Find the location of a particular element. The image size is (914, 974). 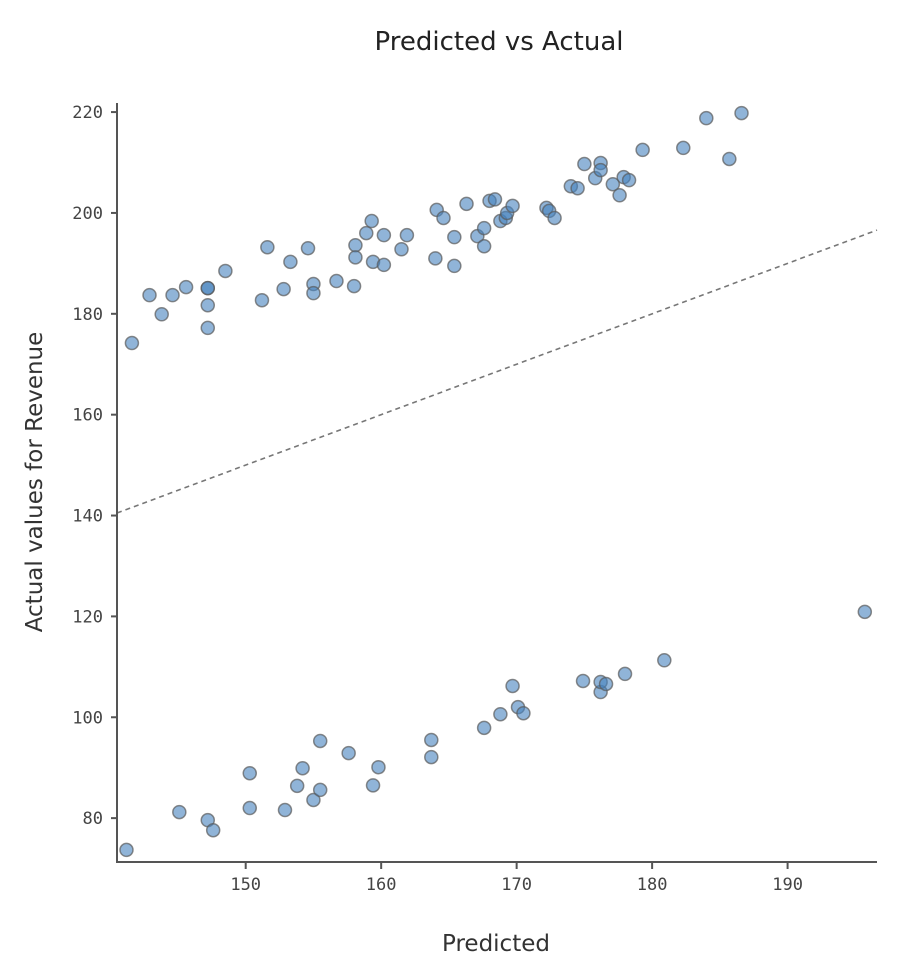

x-tick-label: 160 is located at coordinates (381, 885).